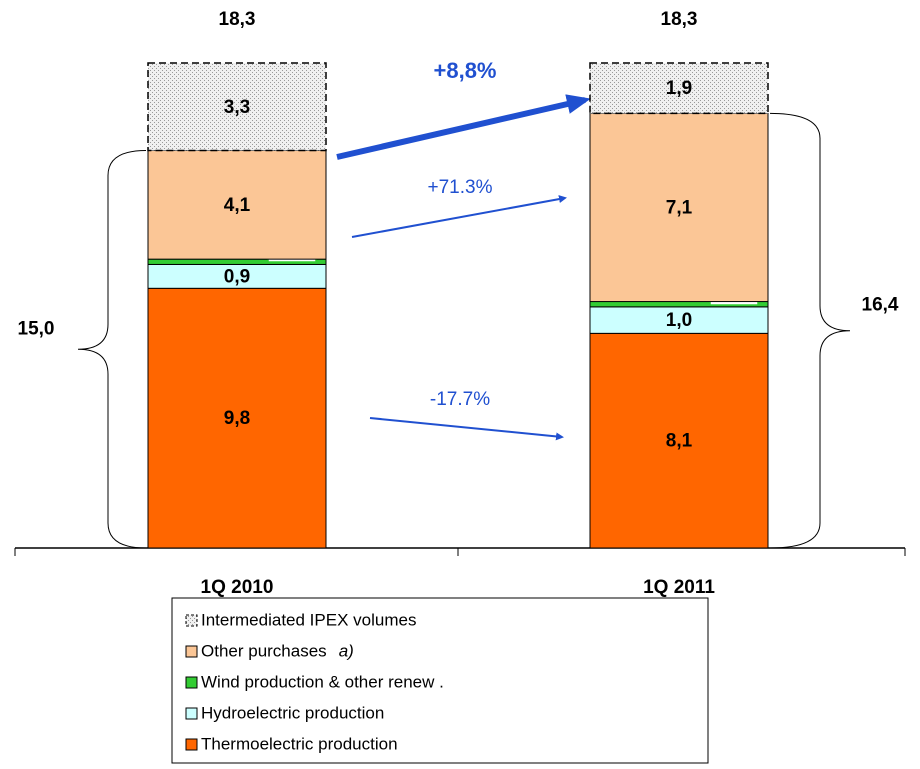  Describe the element at coordinates (299, 743) in the screenshot. I see `legend-label: Thermoelectric production` at that location.